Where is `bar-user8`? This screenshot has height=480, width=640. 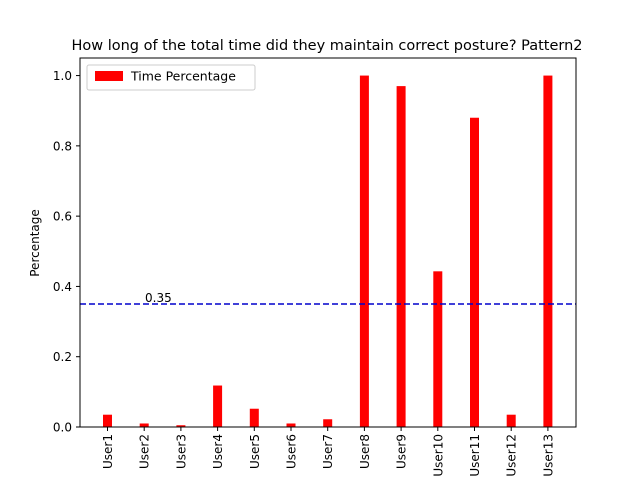 bar-user8 is located at coordinates (364, 251).